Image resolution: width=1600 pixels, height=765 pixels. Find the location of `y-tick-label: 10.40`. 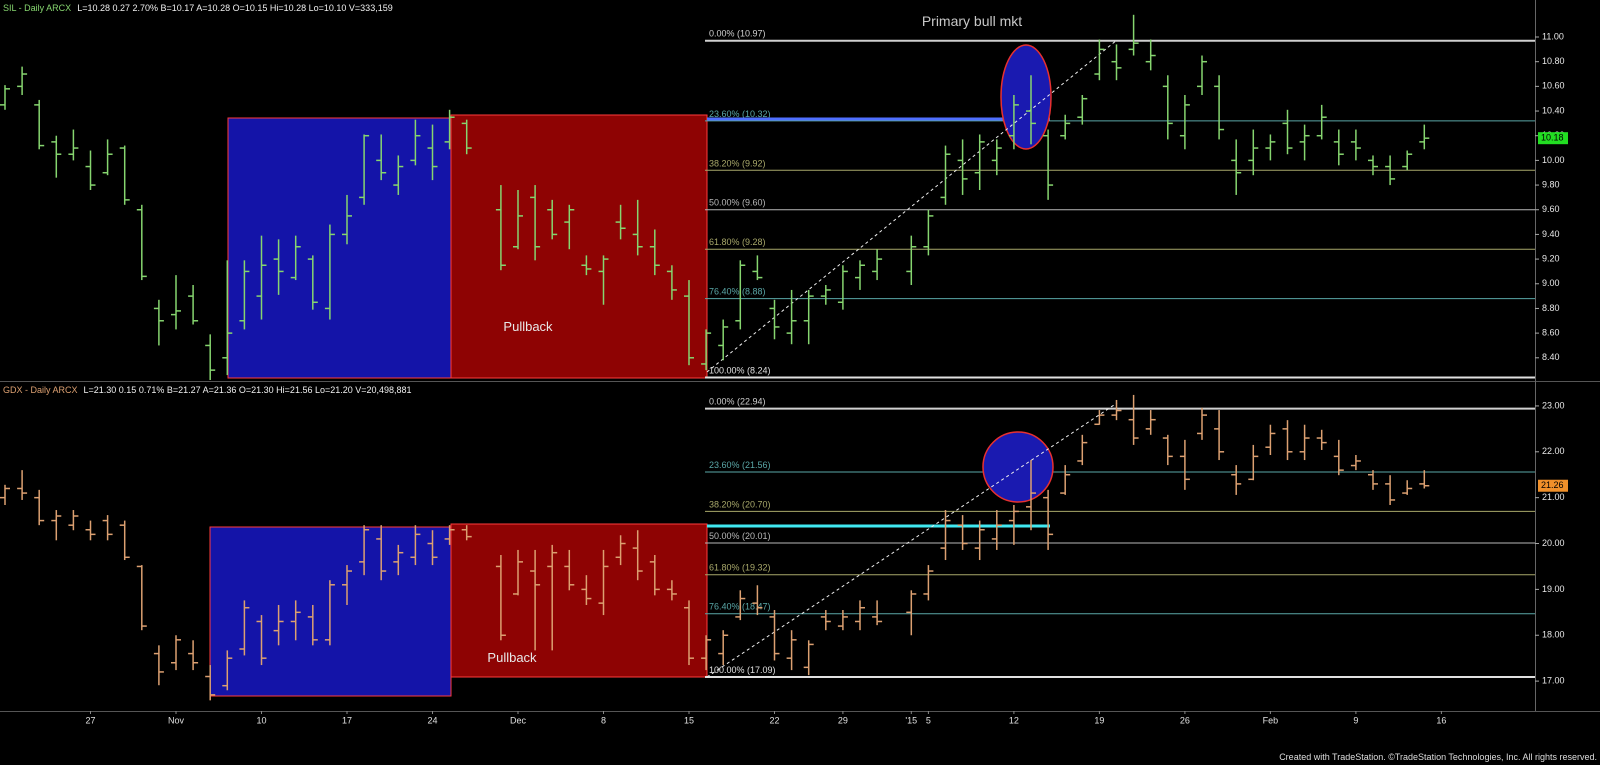

y-tick-label: 10.40 is located at coordinates (1553, 110).